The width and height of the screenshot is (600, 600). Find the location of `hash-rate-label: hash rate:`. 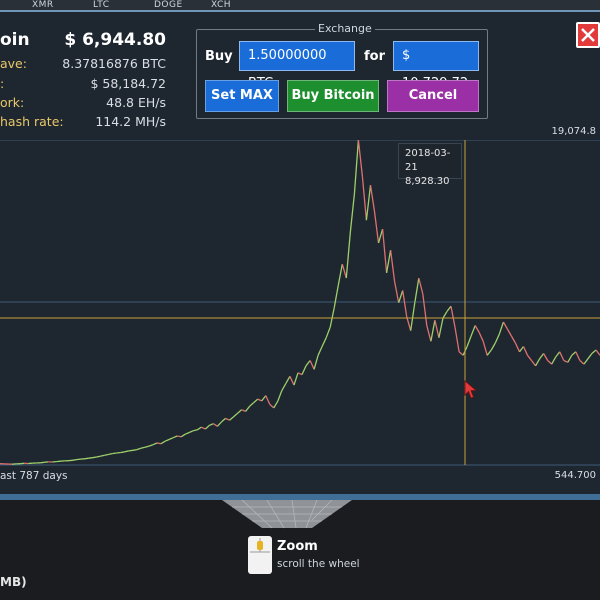

hash-rate-label: hash rate: is located at coordinates (32, 121).